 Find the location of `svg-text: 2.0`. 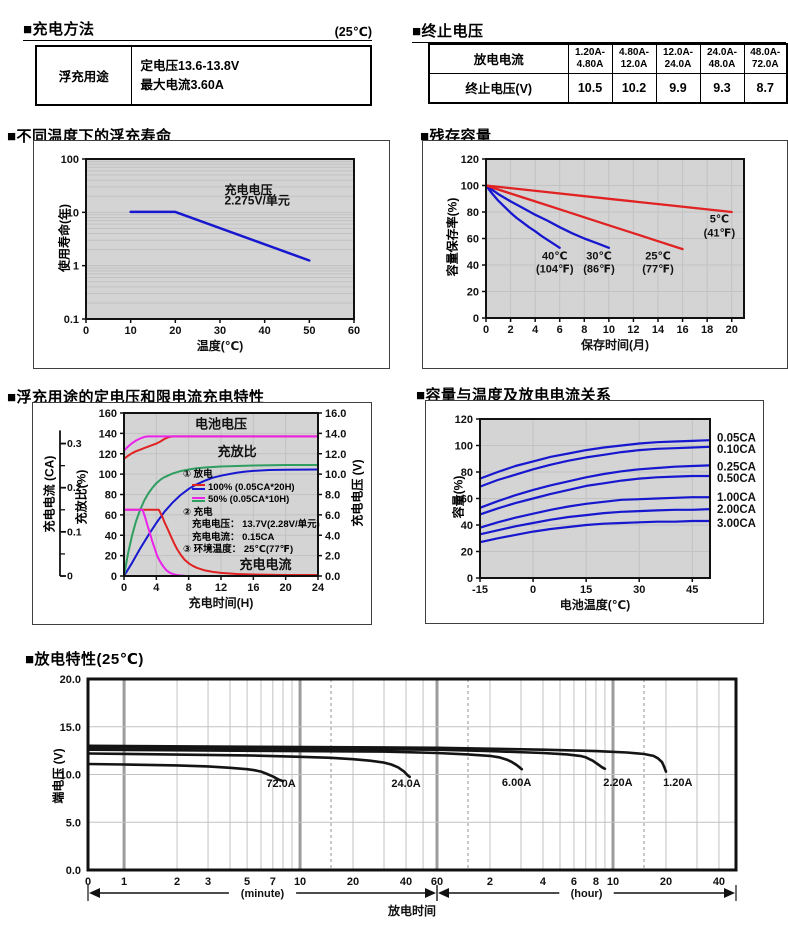

svg-text: 2.0 is located at coordinates (332, 557).